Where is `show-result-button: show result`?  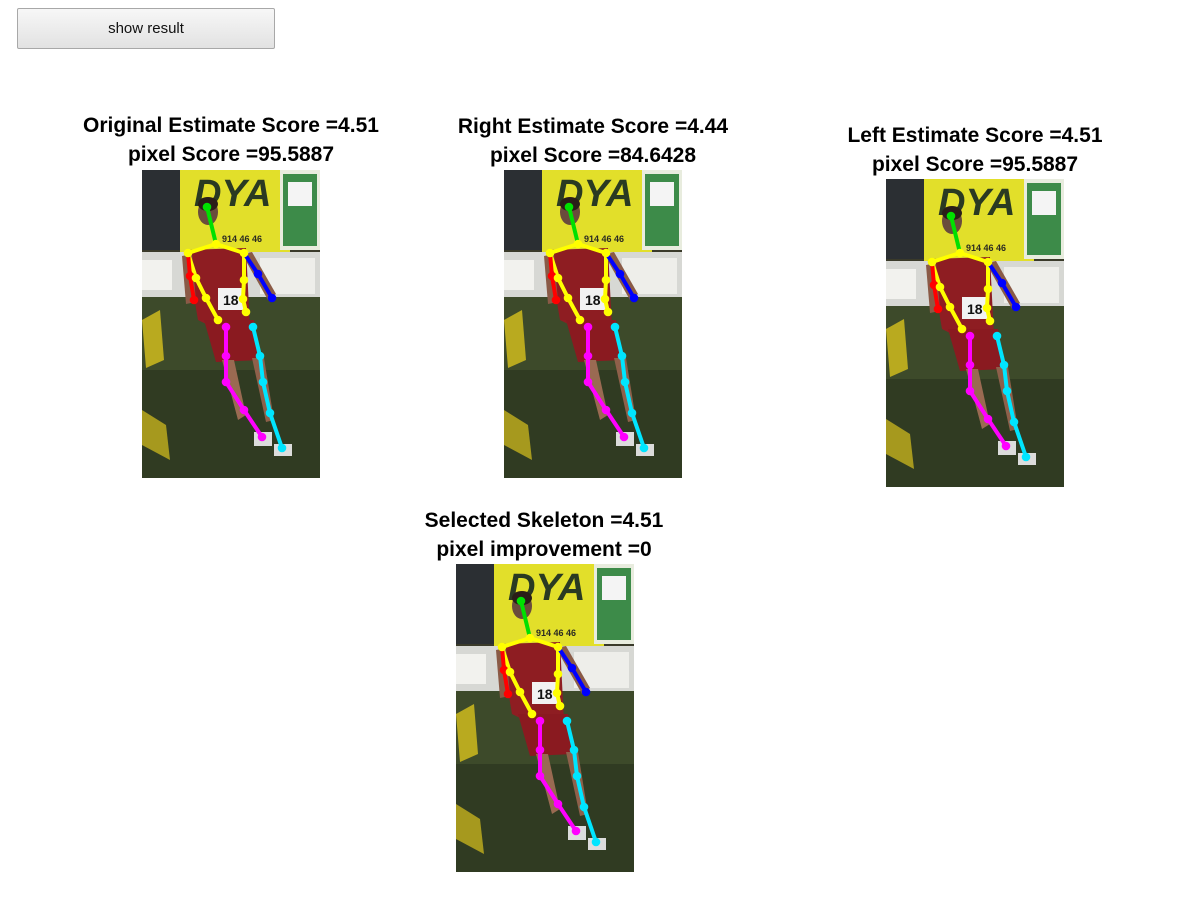
show-result-button: show result is located at coordinates (146, 28).